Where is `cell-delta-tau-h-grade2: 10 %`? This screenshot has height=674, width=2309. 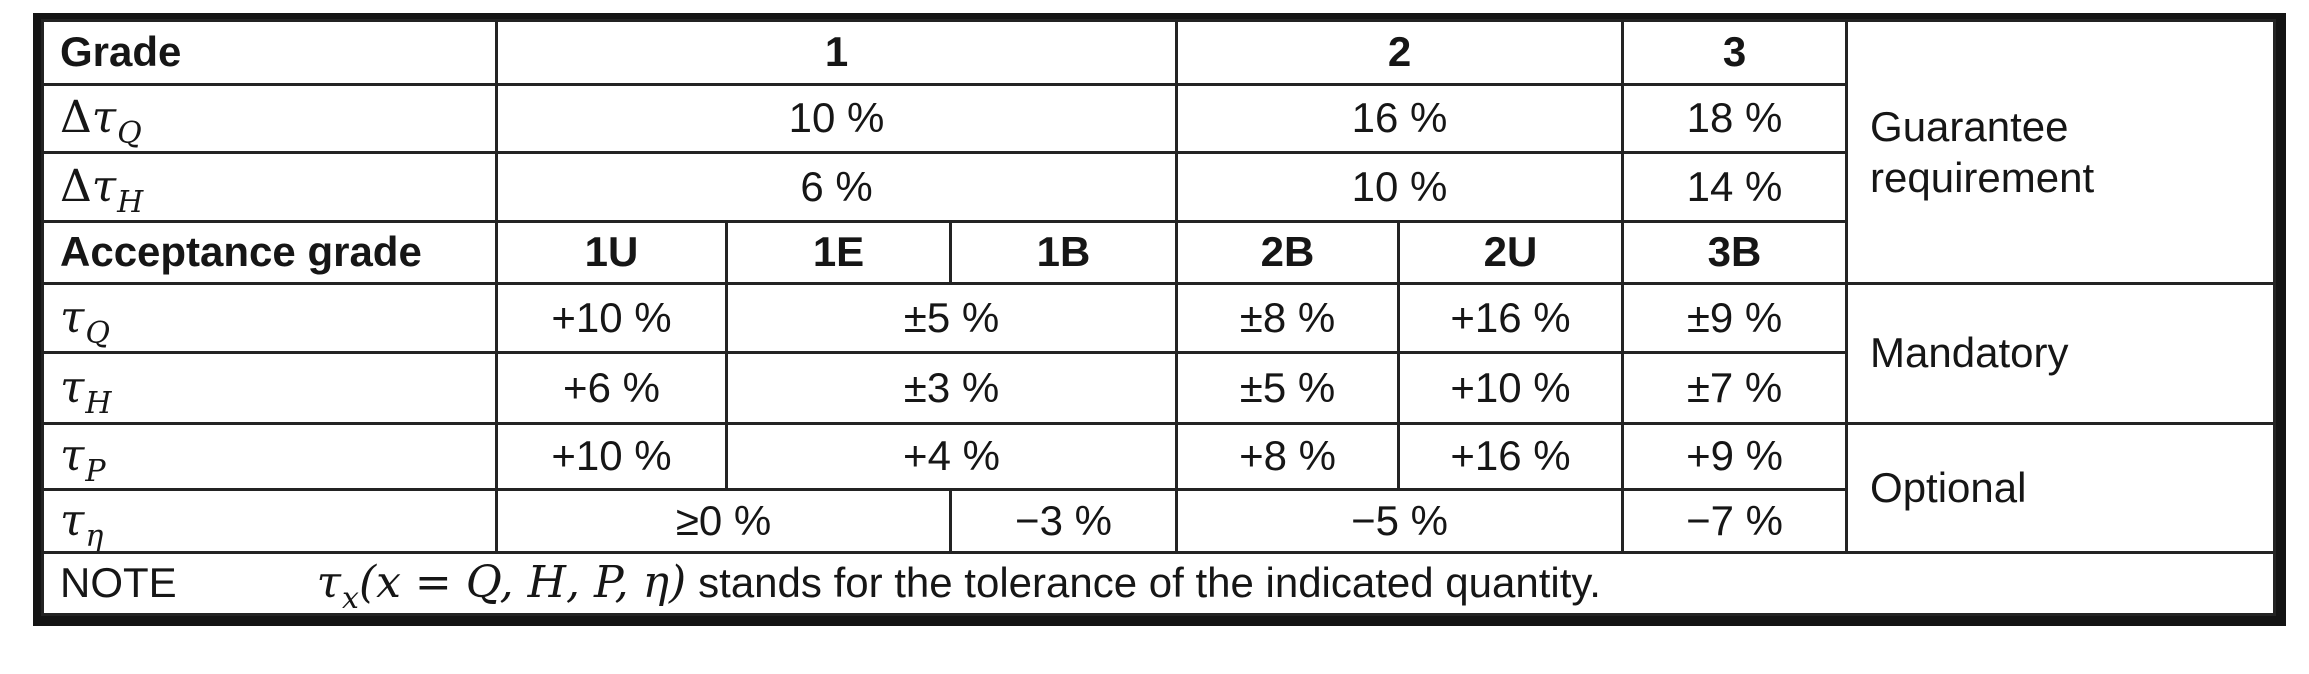
cell-delta-tau-h-grade2: 10 % is located at coordinates (1400, 187).